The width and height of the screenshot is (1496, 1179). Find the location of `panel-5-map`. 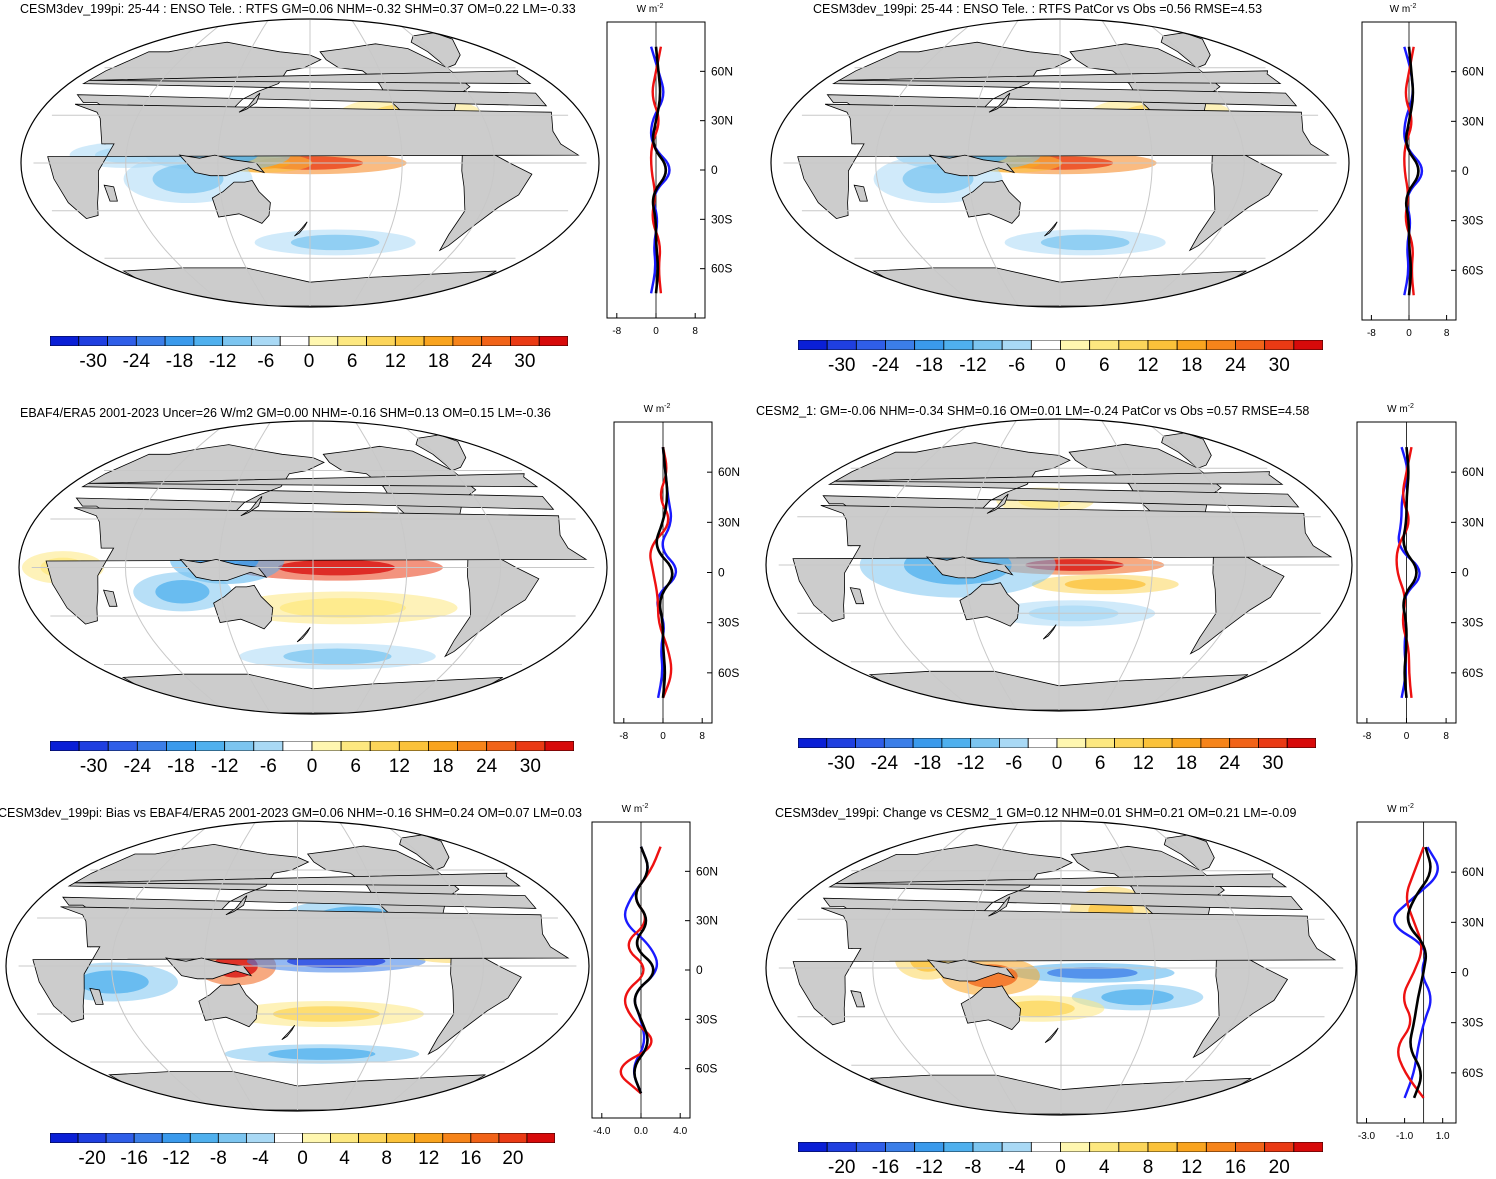

panel-5-map is located at coordinates (297, 966).